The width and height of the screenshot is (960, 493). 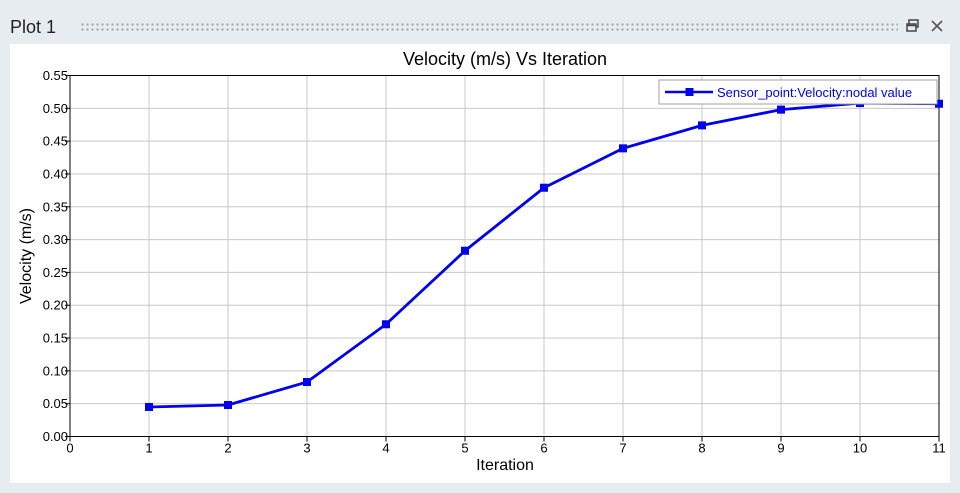 I want to click on legend: Sensor_point:Velocity:nodal value, so click(x=798, y=92).